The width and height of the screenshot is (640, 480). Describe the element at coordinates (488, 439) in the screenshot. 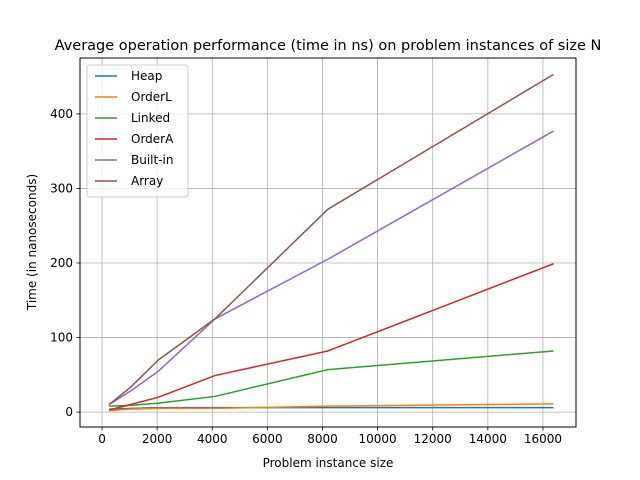

I see `x-tick-label: 14000` at that location.